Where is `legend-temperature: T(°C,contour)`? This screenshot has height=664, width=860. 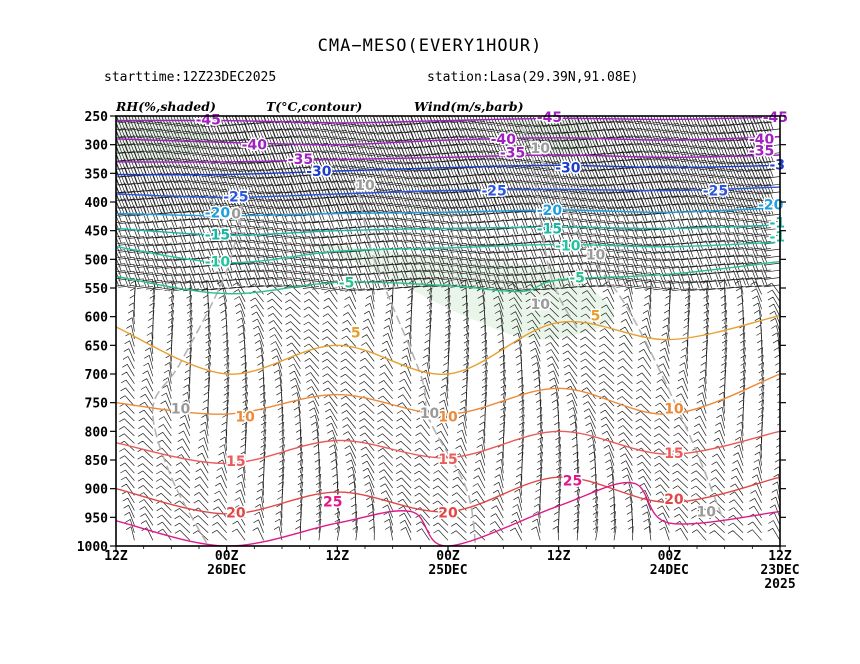
legend-temperature: T(°C,contour) is located at coordinates (314, 106).